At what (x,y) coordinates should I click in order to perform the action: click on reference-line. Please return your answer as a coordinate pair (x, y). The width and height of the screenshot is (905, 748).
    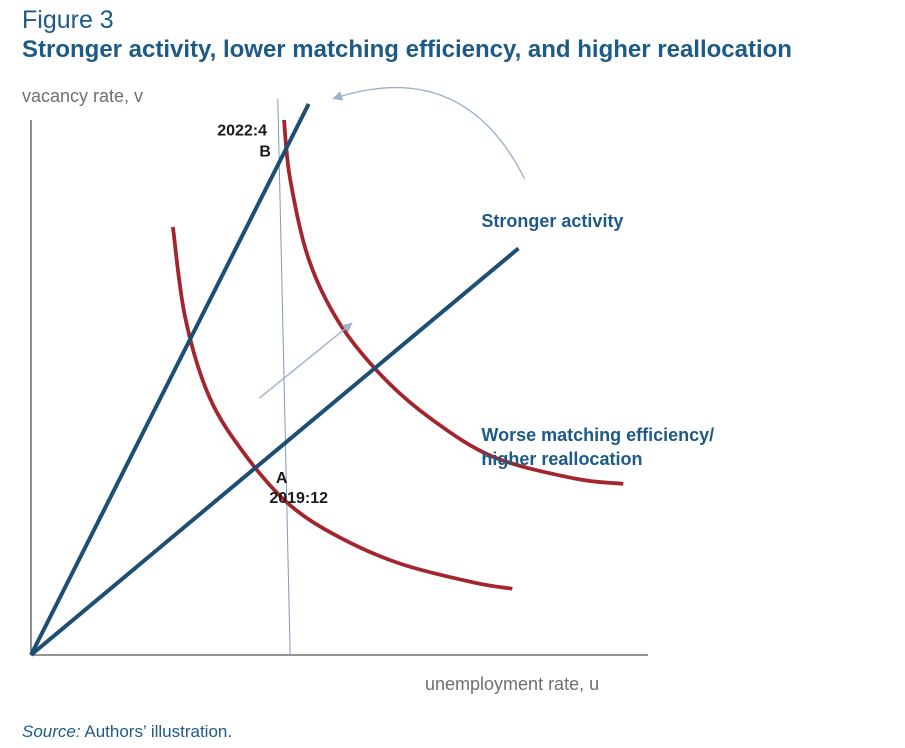
    Looking at the image, I should click on (284, 377).